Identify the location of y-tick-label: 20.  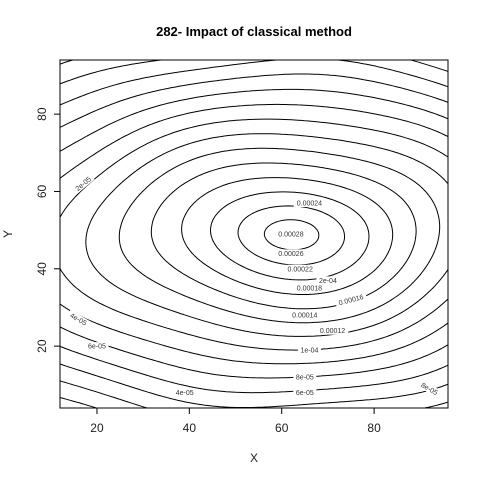
(42, 346).